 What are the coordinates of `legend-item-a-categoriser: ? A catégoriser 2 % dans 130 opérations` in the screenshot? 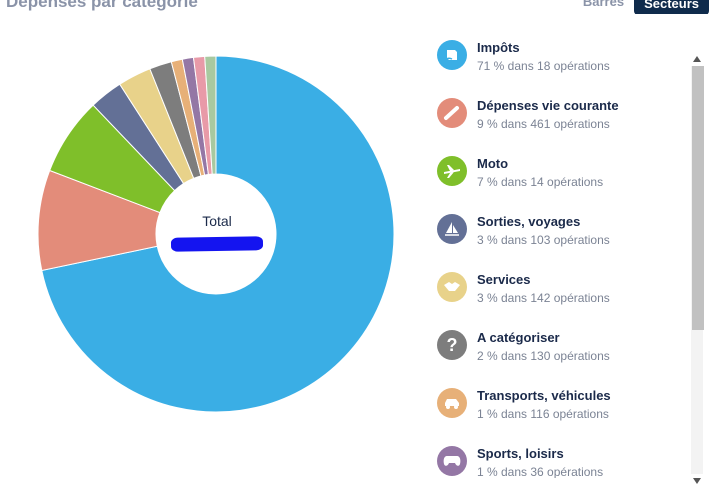 It's located at (558, 353).